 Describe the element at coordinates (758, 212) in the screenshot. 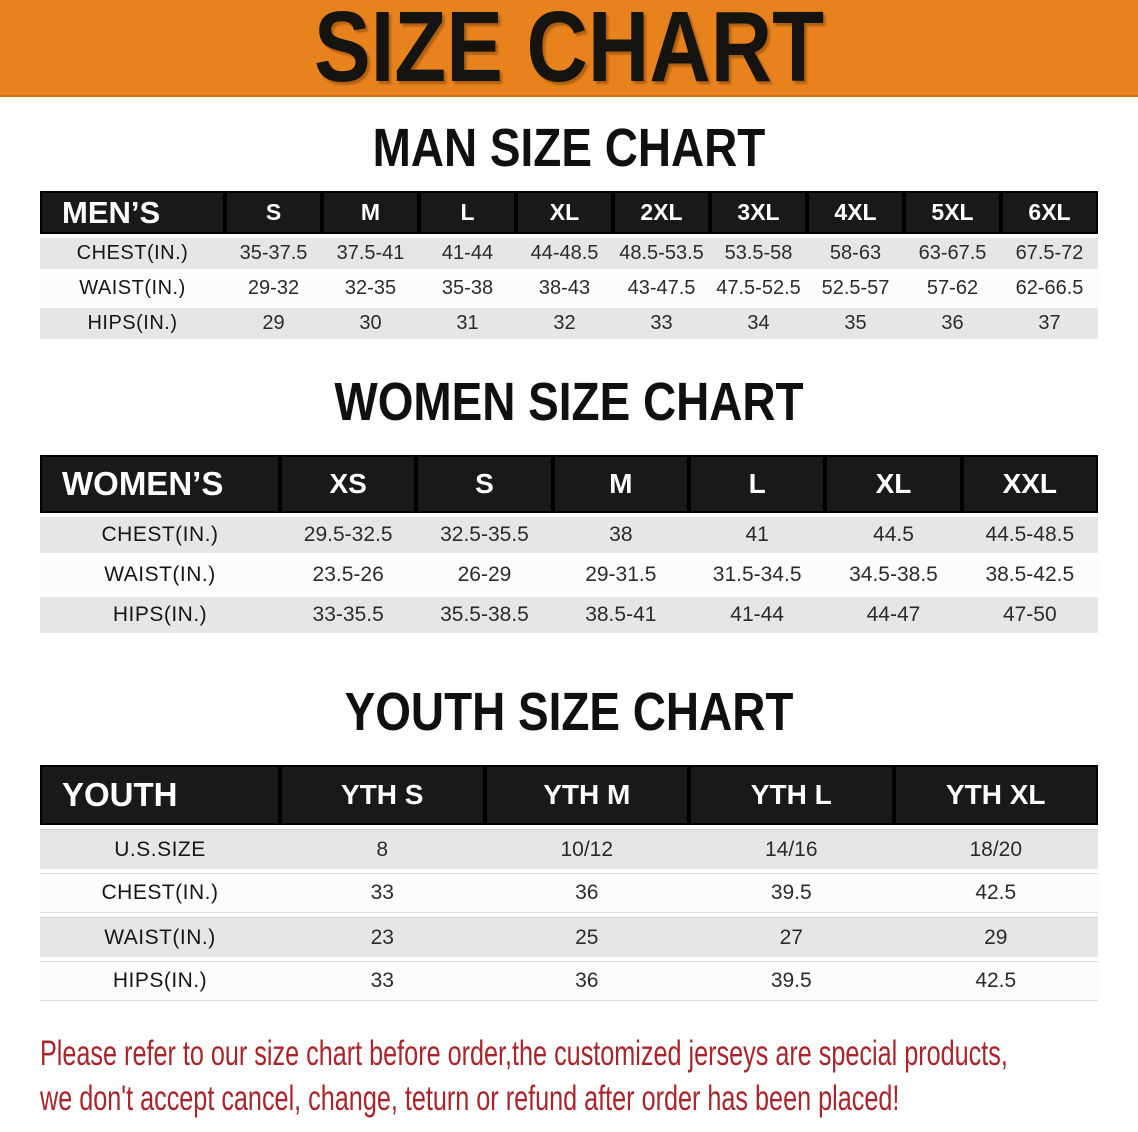

I see `column-header: 3XL` at that location.